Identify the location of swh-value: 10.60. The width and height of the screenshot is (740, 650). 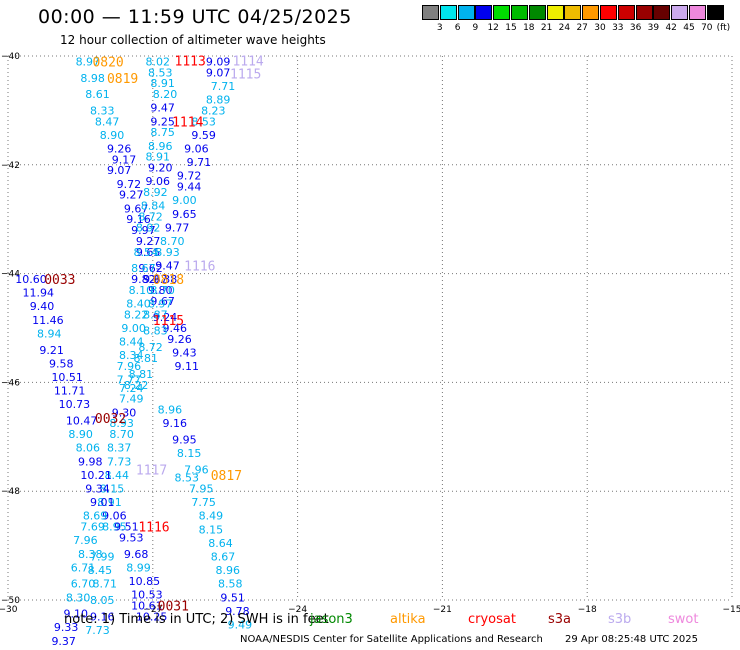
(30, 279).